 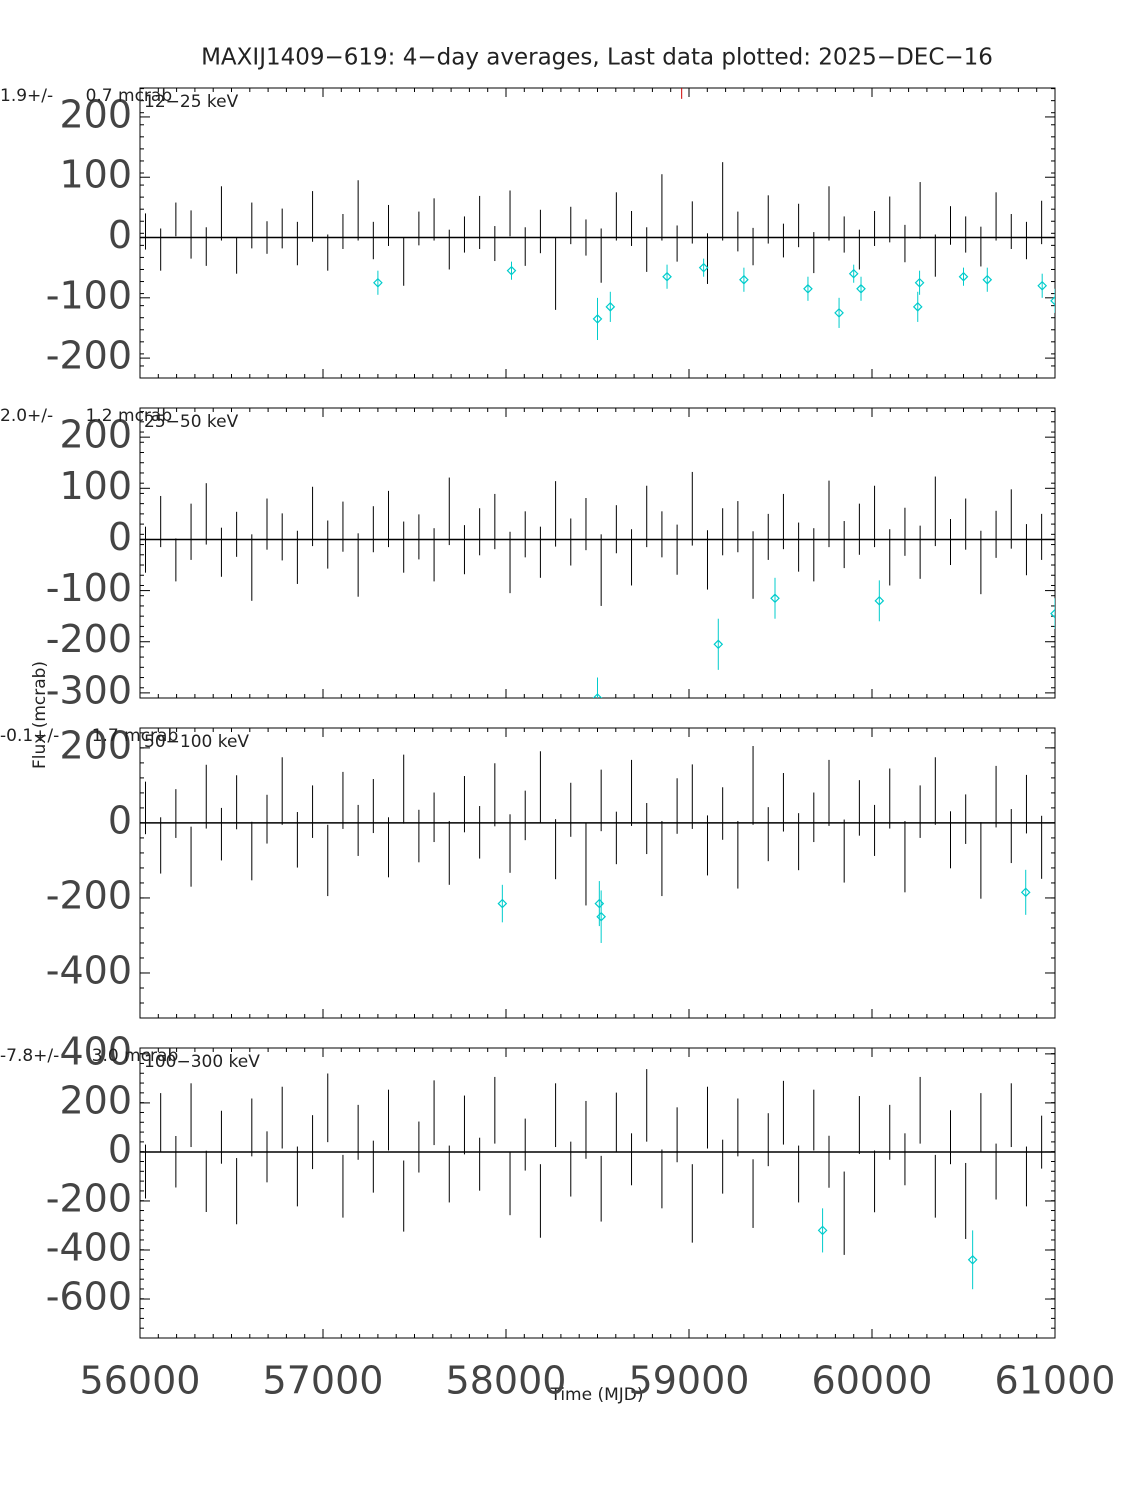 What do you see at coordinates (196, 742) in the screenshot?
I see `band-label: 50−100 keV` at bounding box center [196, 742].